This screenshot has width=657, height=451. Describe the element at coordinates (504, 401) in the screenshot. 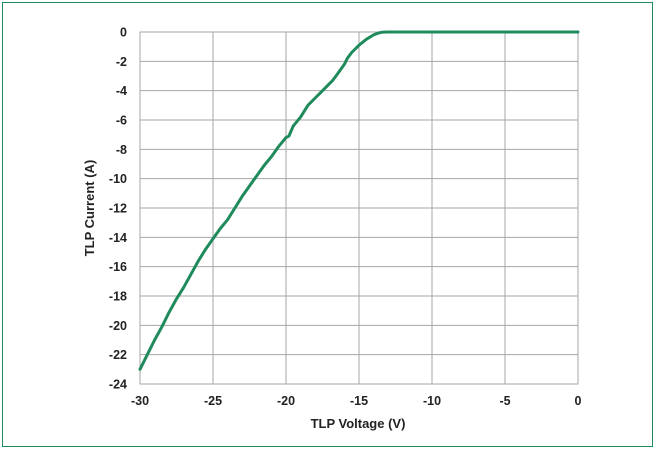

I see `x-tick-label: -5` at that location.